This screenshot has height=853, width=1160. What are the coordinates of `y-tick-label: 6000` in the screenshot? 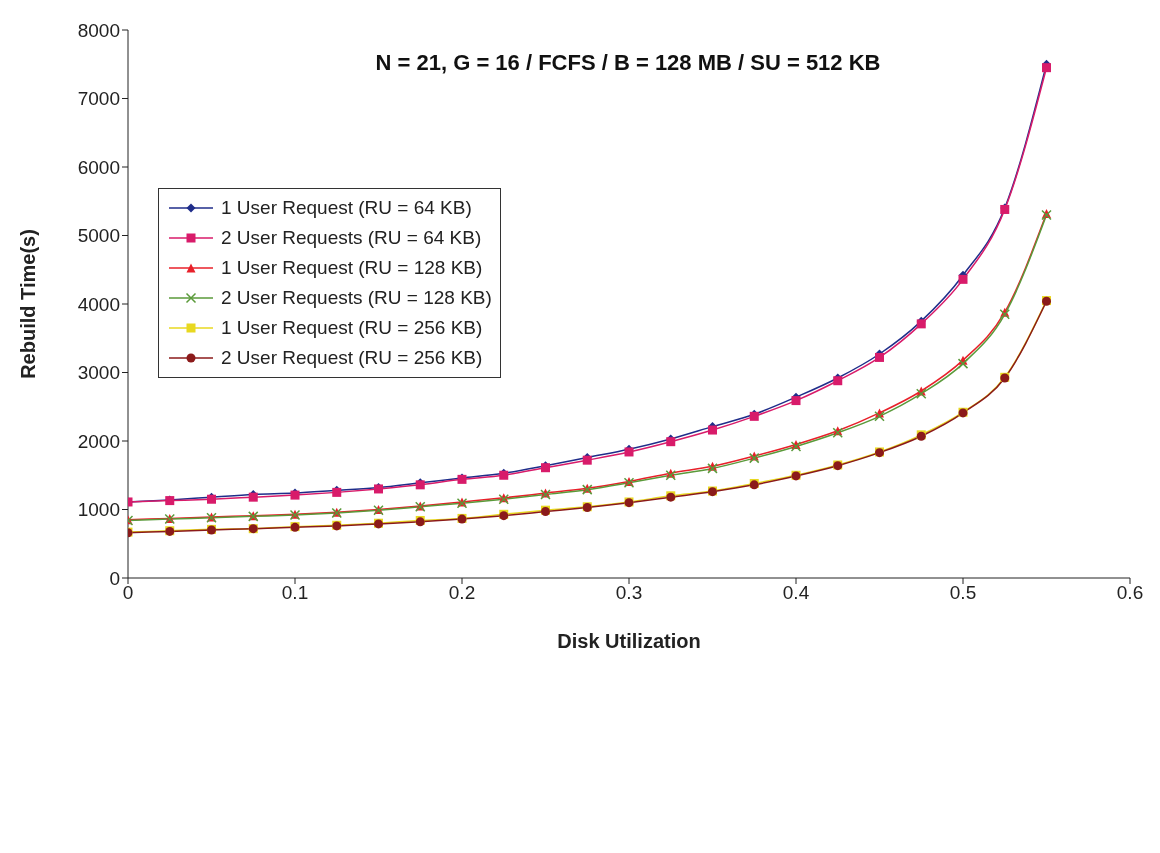 It's located at (98, 167).